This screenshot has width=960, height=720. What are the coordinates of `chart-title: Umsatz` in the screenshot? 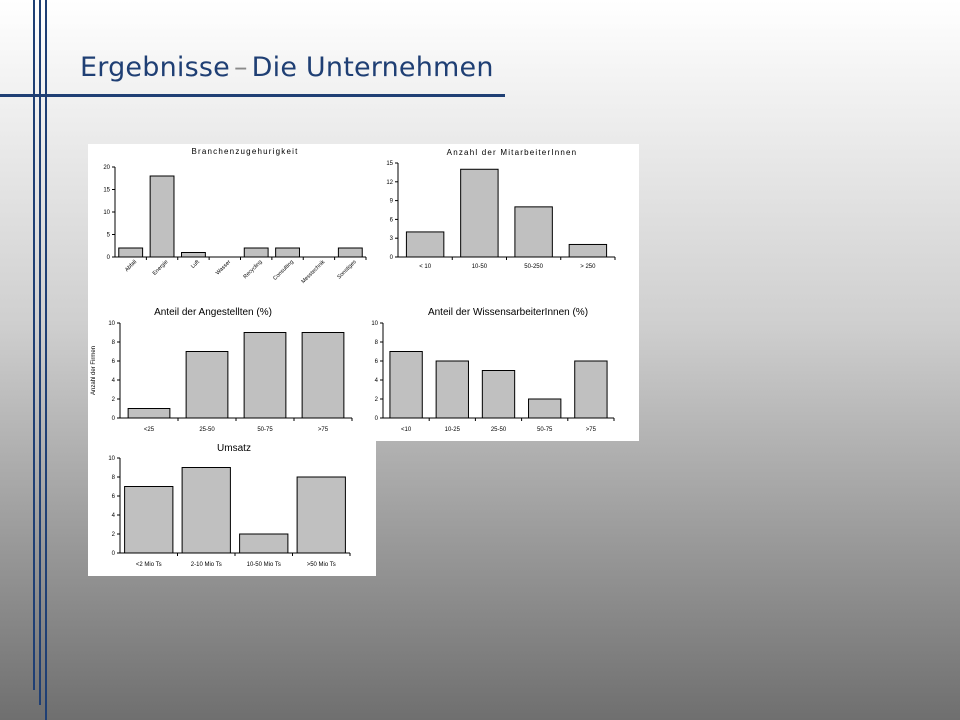 It's located at (234, 448).